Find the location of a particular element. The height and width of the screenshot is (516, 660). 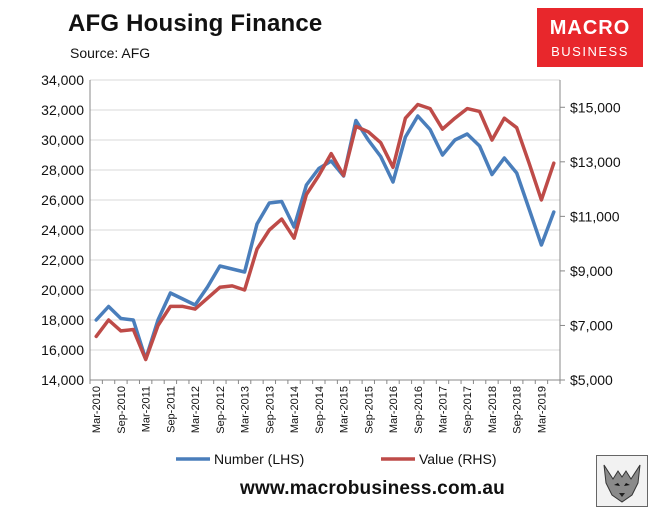

chart-source: Source: AFG is located at coordinates (110, 53).